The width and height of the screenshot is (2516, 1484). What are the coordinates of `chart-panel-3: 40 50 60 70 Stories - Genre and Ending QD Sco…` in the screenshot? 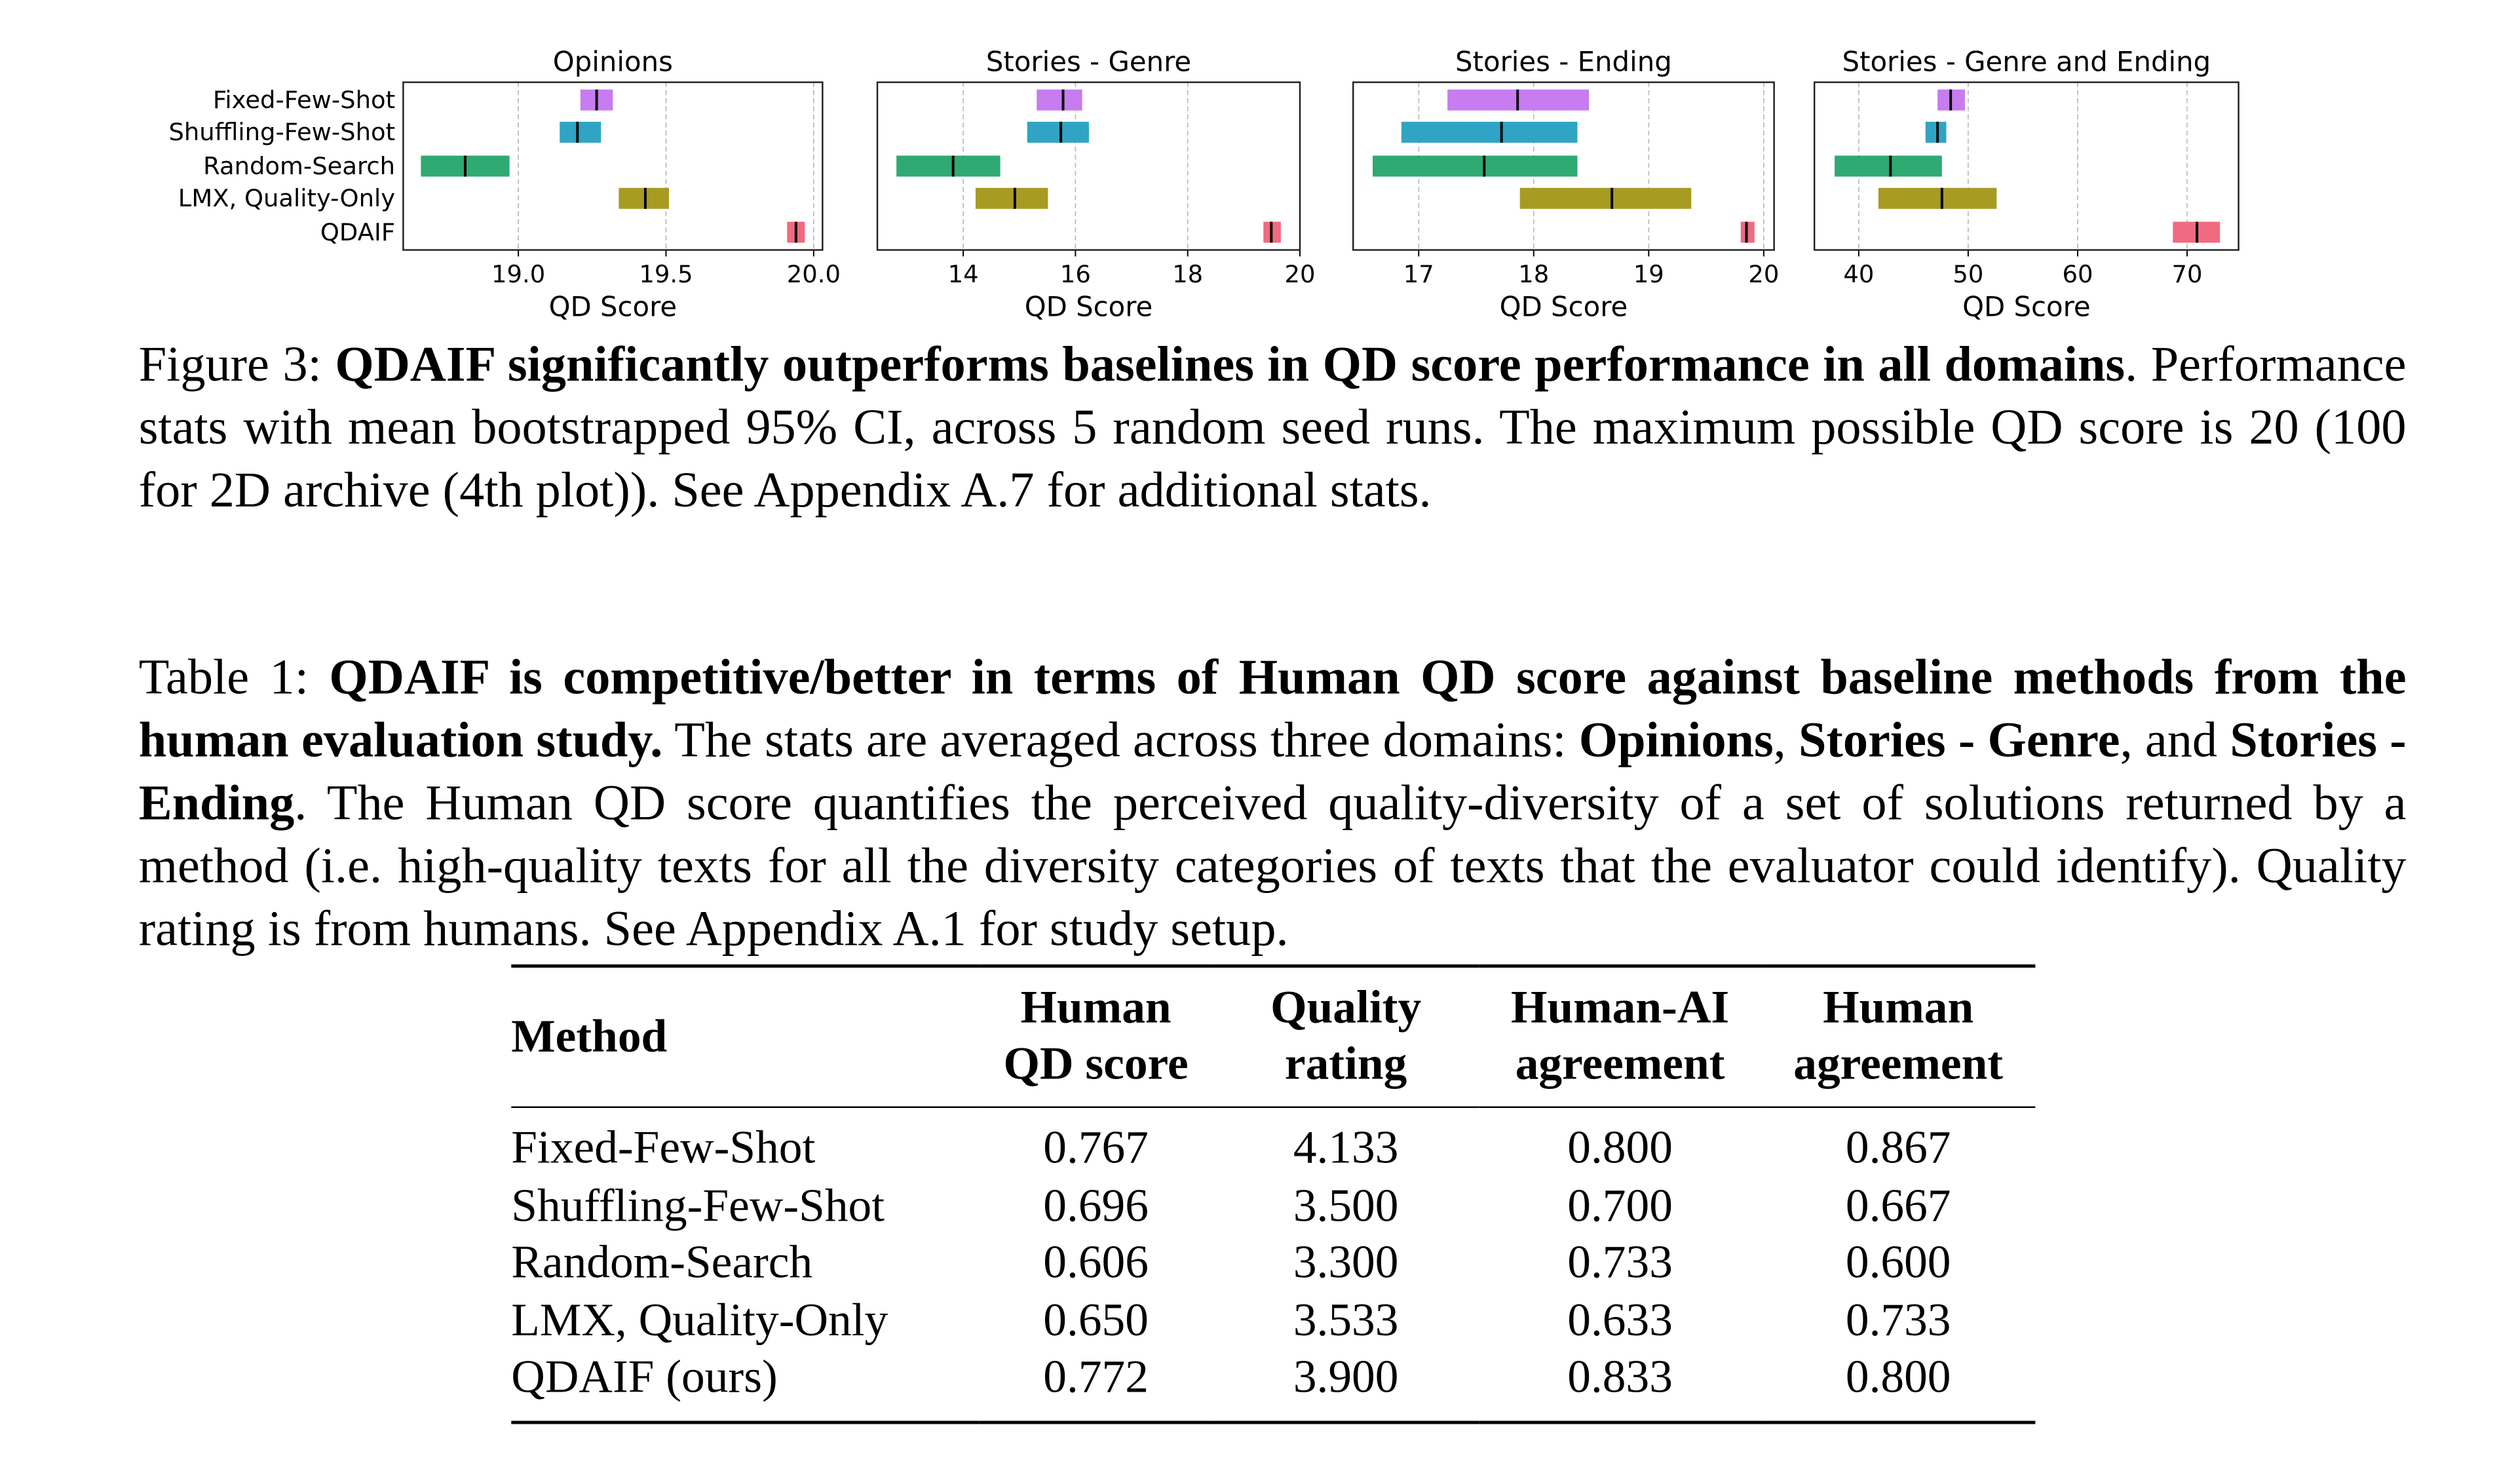 It's located at (2026, 184).